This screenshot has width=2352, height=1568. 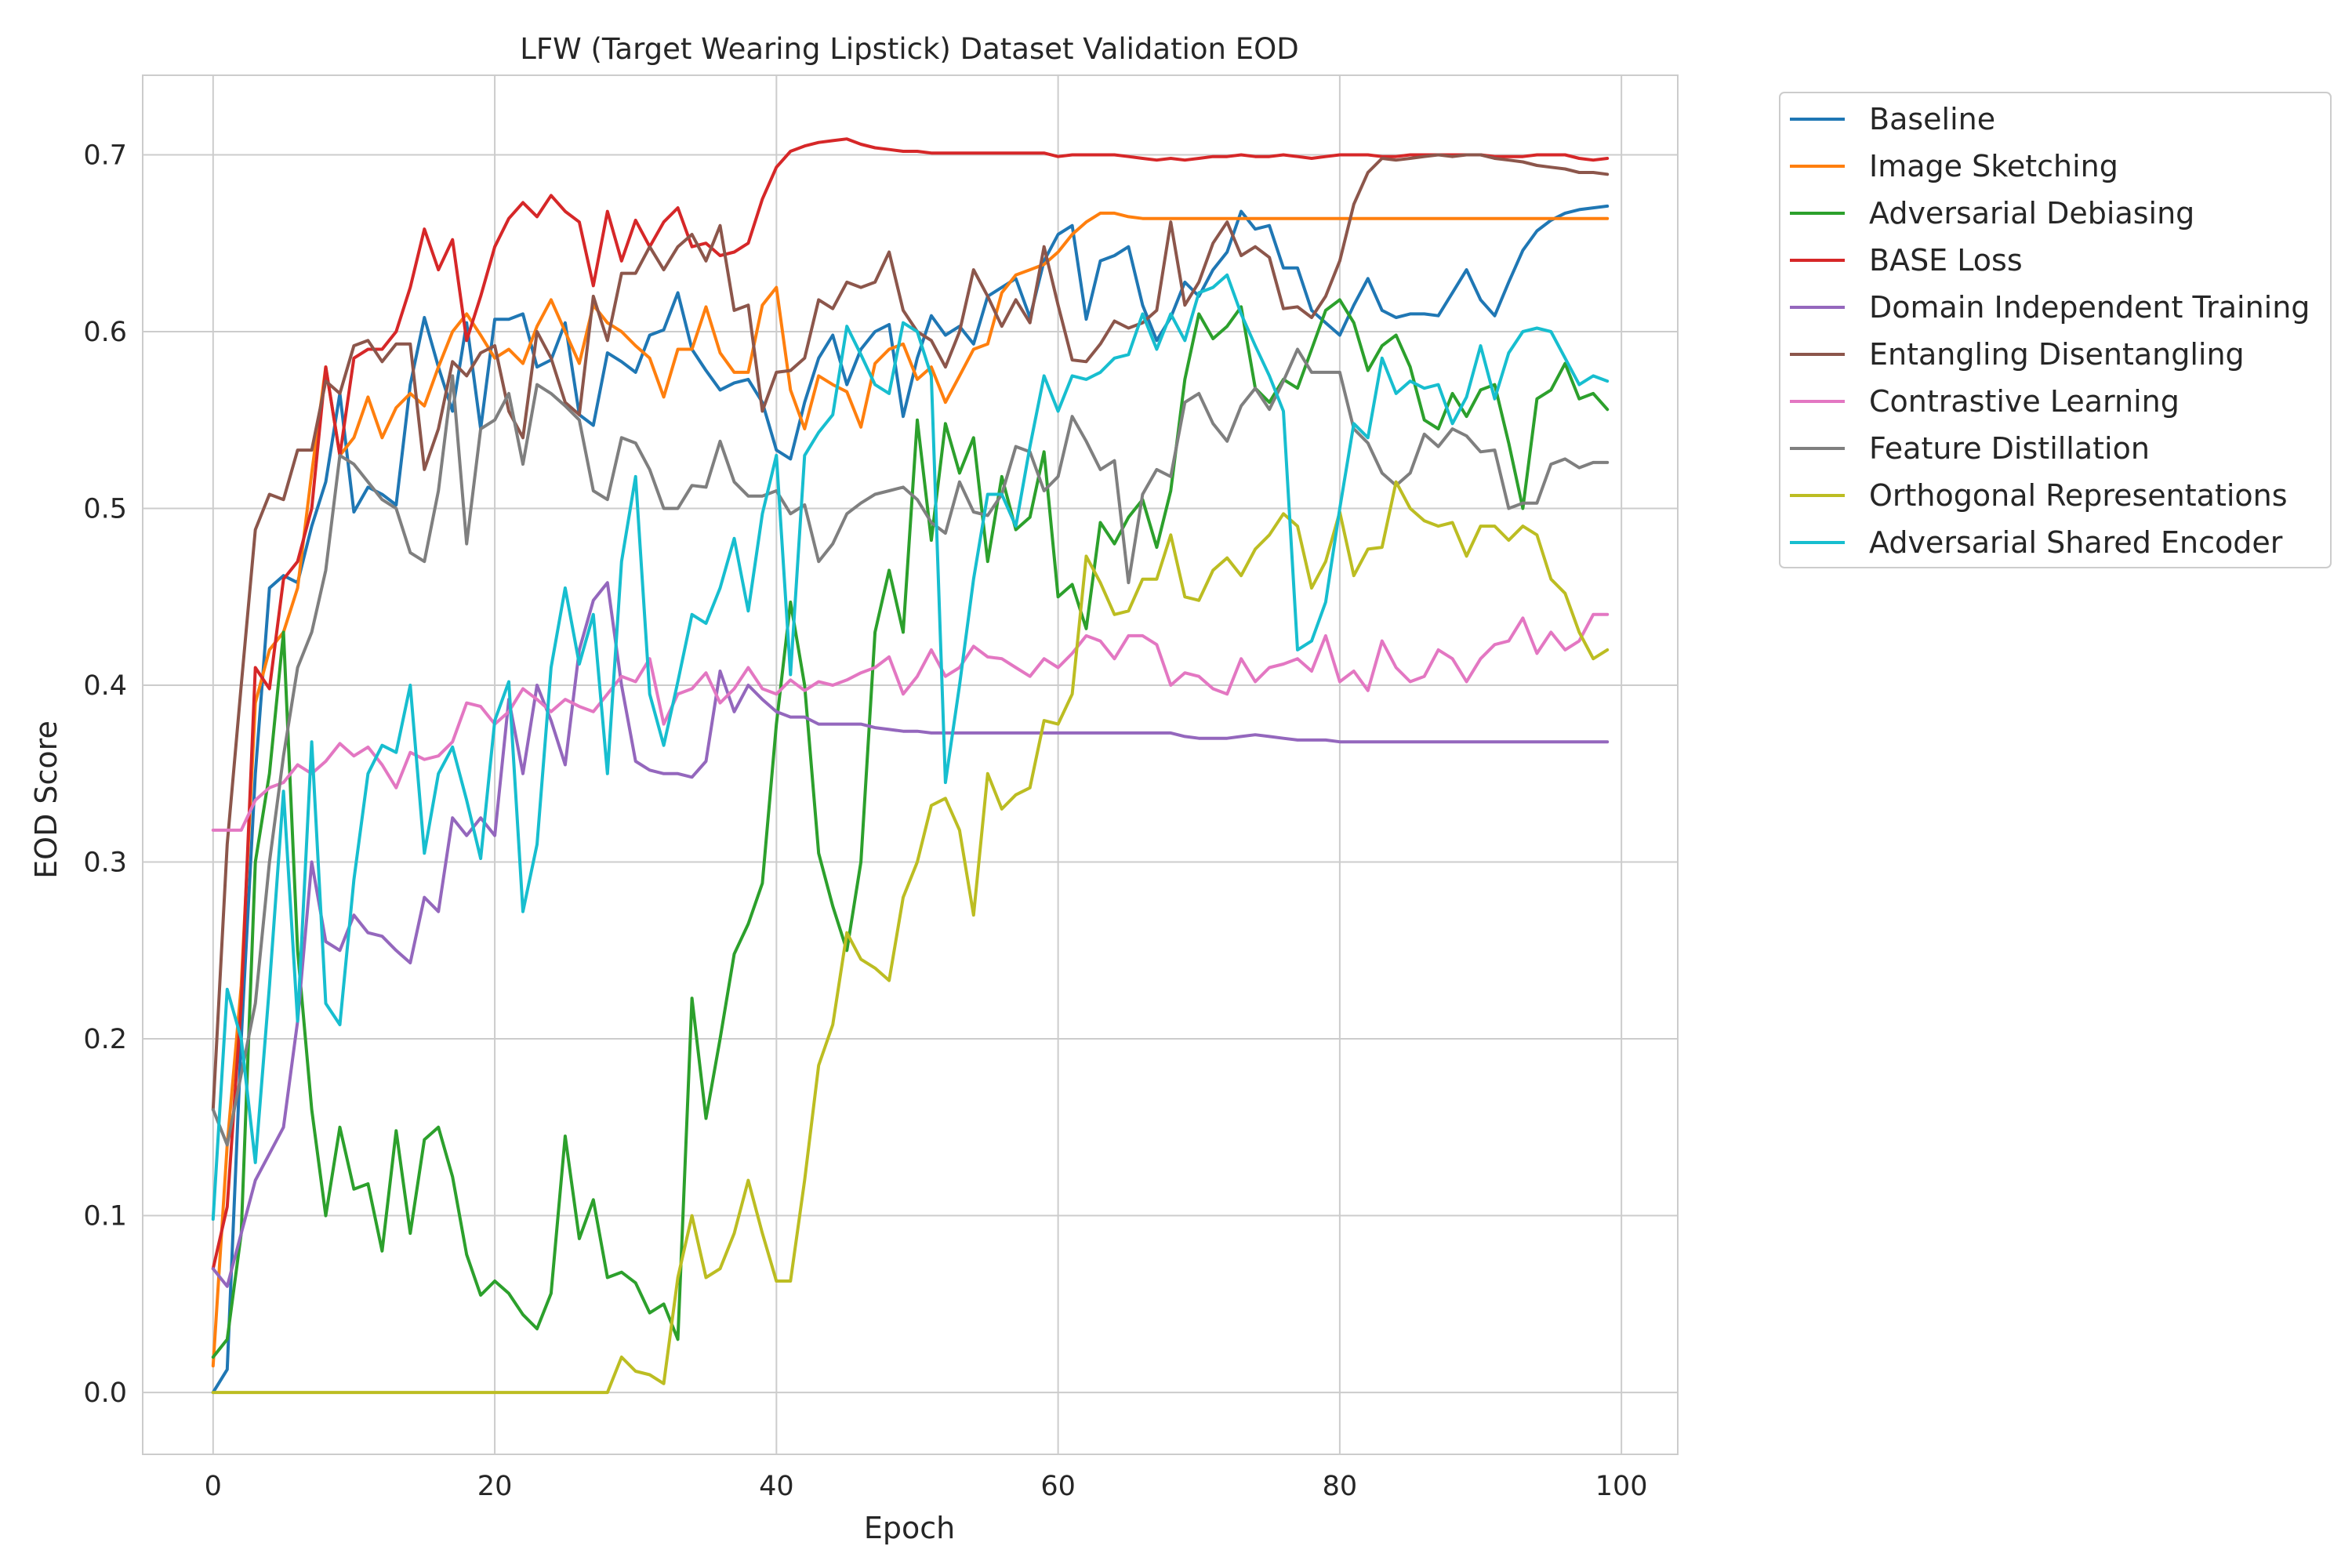 I want to click on x-tick-label: 60, so click(x=1058, y=1486).